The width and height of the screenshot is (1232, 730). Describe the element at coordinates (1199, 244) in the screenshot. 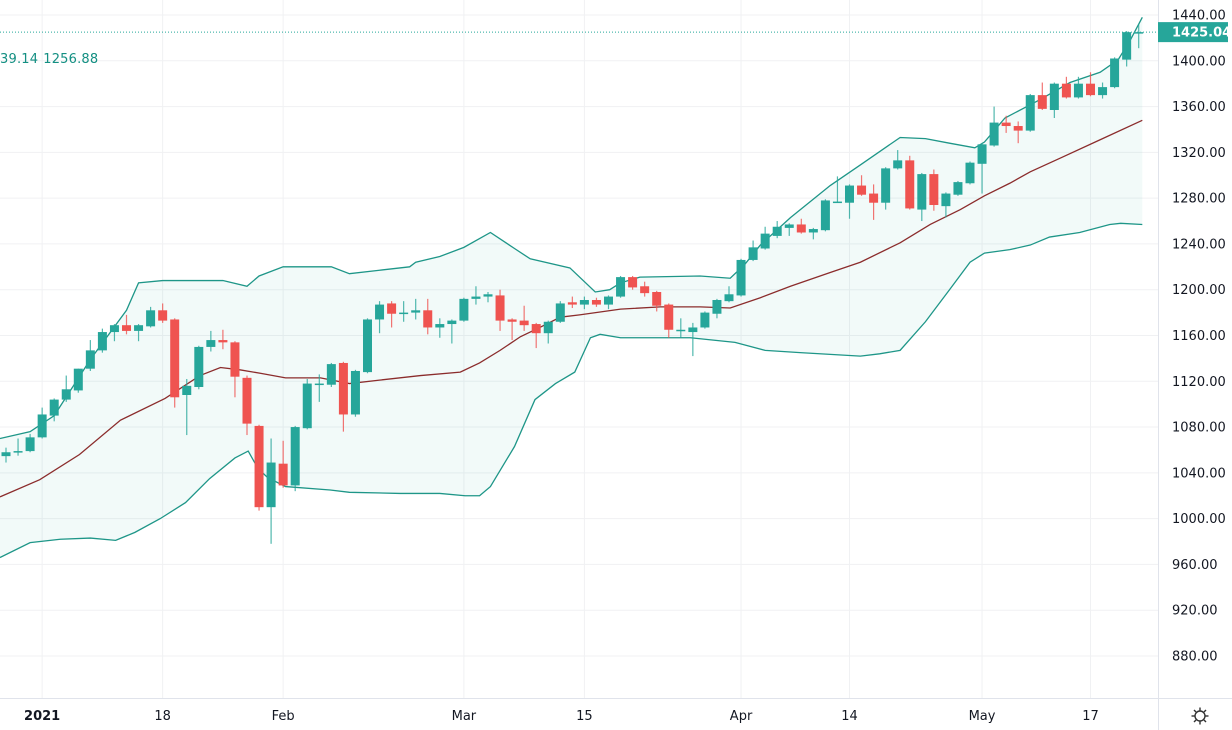

I see `price-tick-label: 1240.00` at that location.